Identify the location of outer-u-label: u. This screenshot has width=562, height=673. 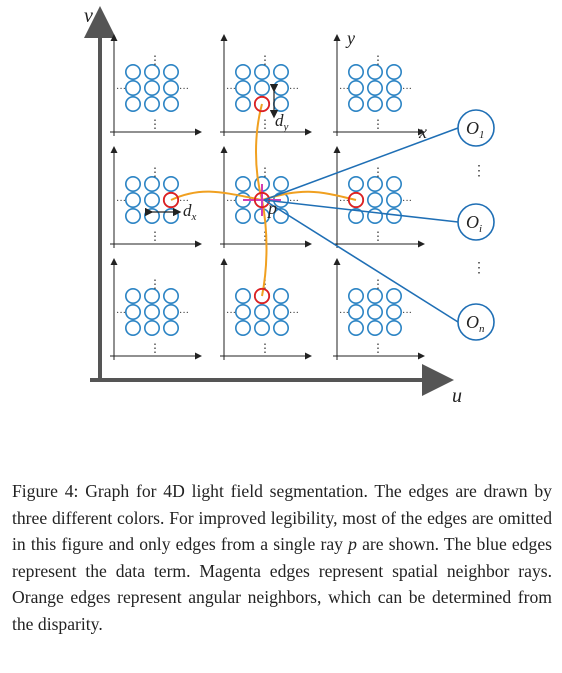
(457, 396).